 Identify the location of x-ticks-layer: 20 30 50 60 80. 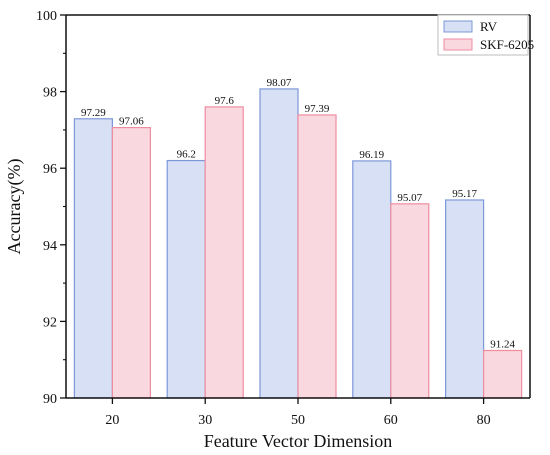
(298, 413).